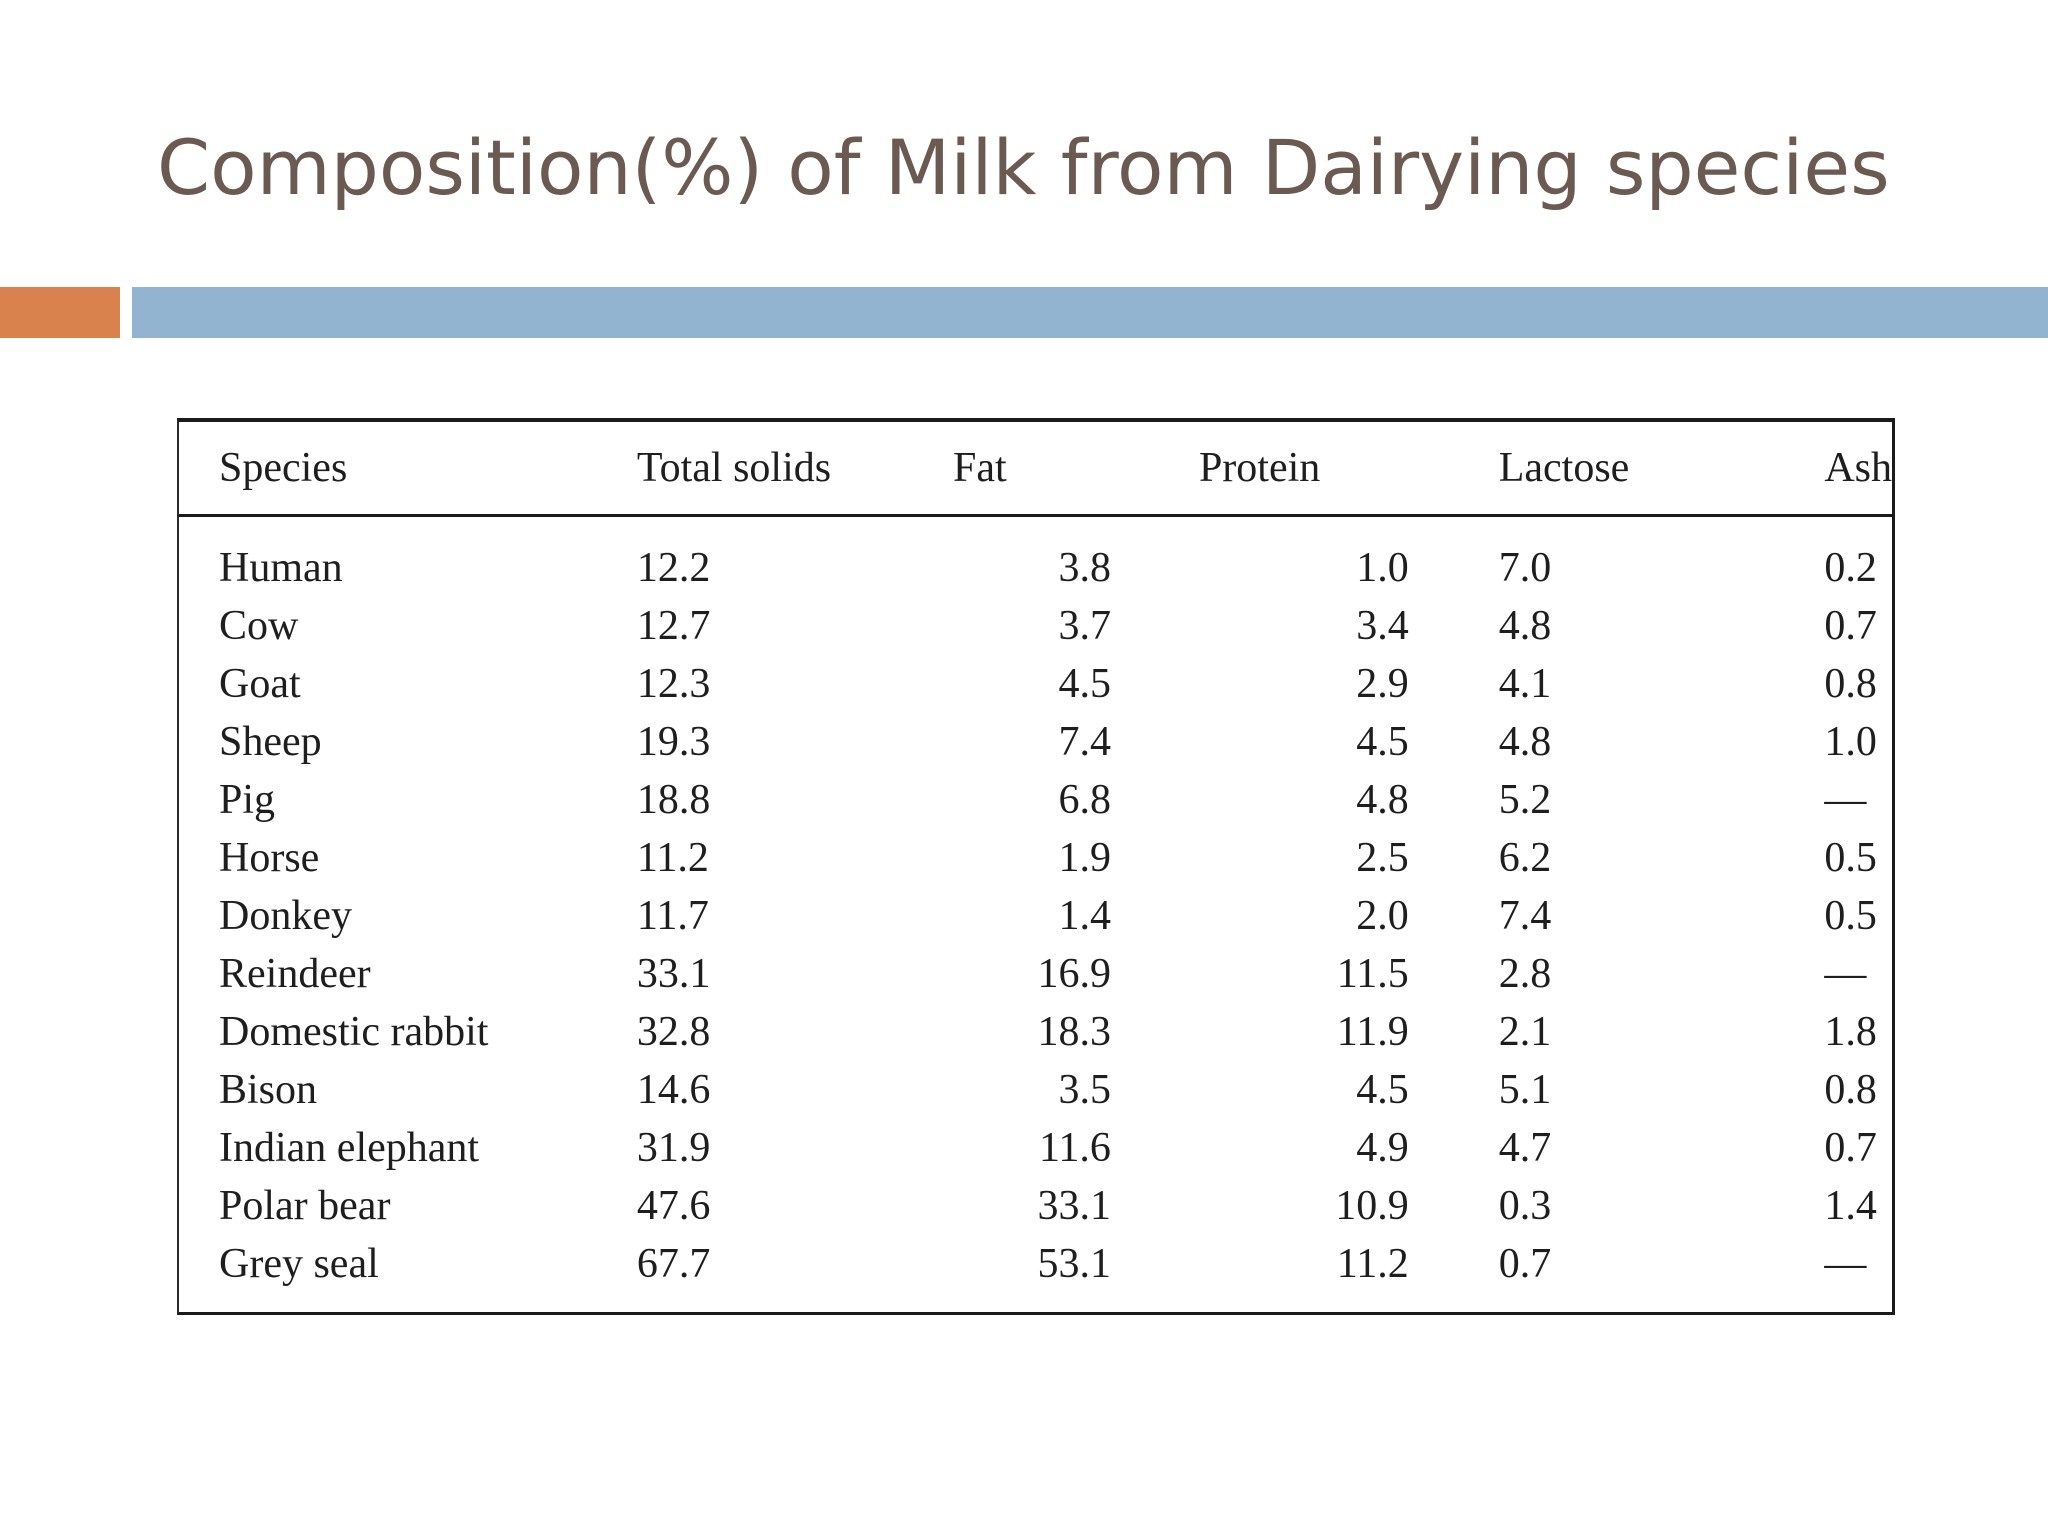 The height and width of the screenshot is (1536, 2048). I want to click on cell-fat: 7.4, so click(1084, 742).